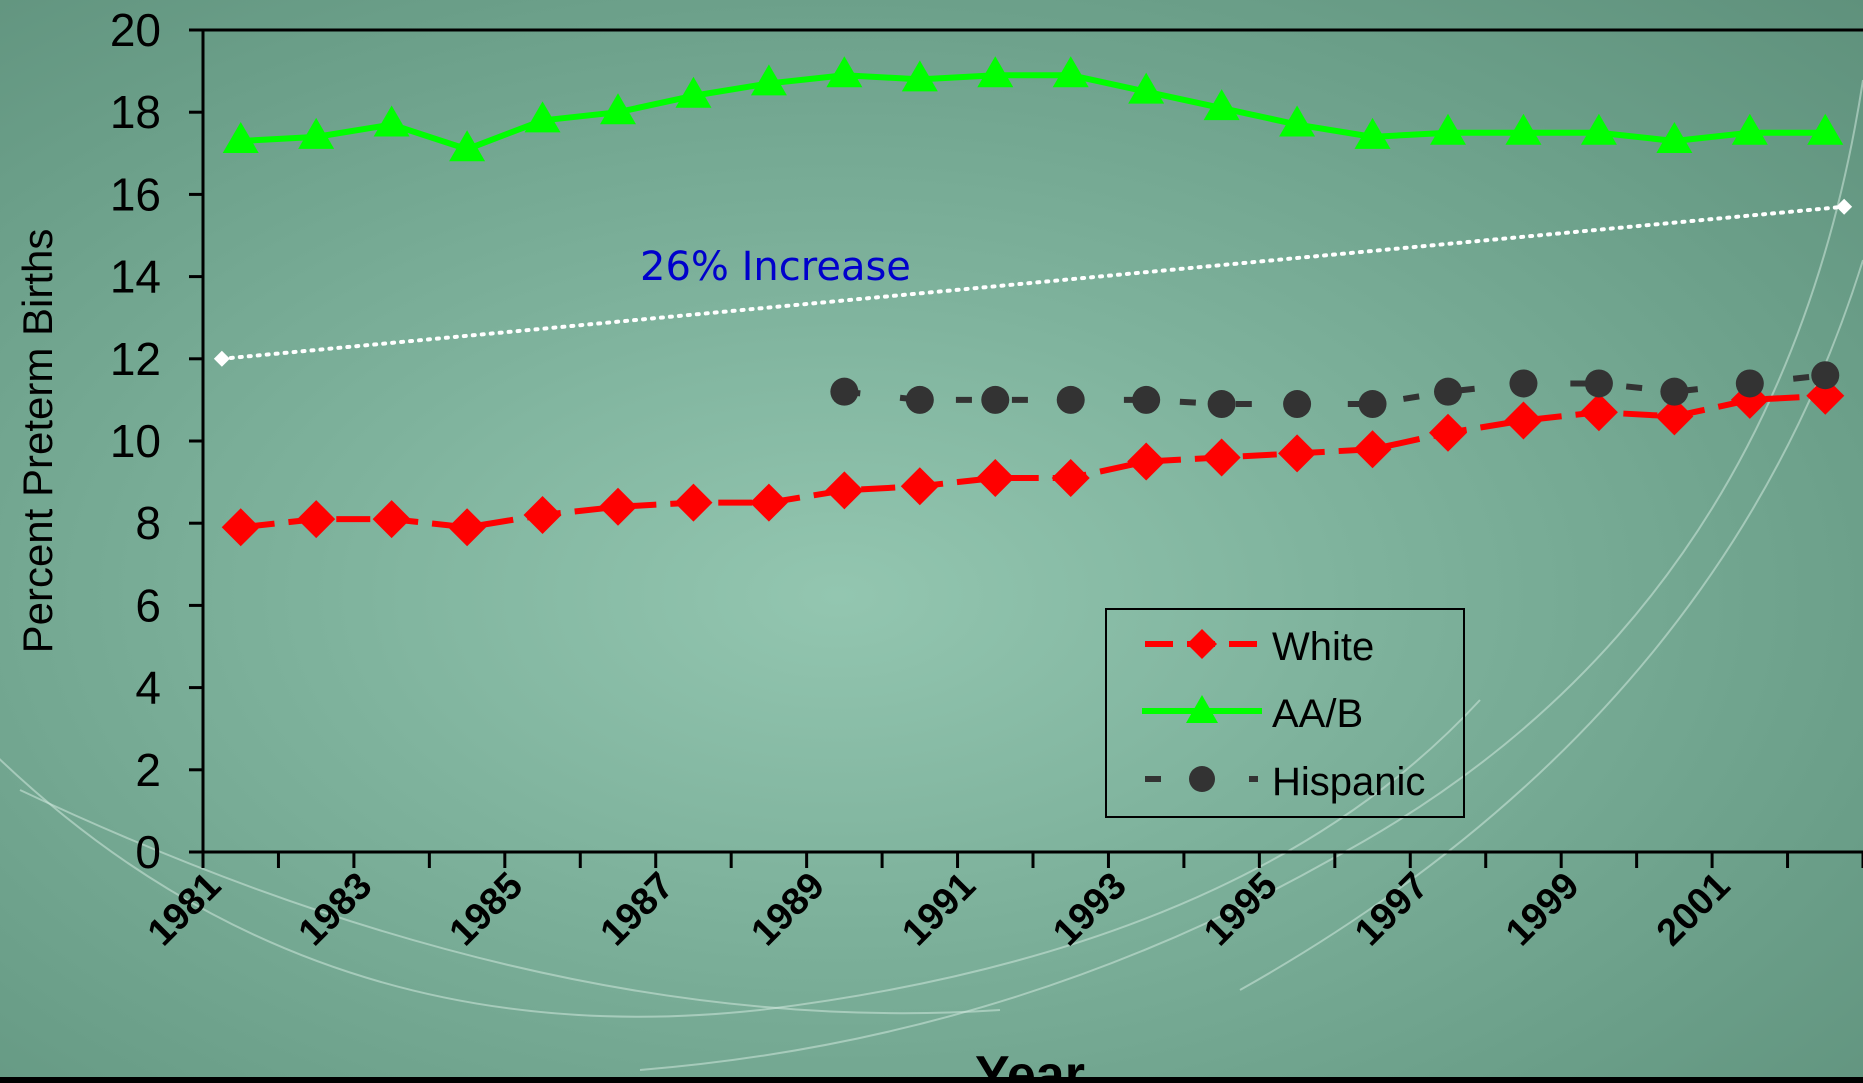  Describe the element at coordinates (135, 194) in the screenshot. I see `y-tick-label: 16` at that location.